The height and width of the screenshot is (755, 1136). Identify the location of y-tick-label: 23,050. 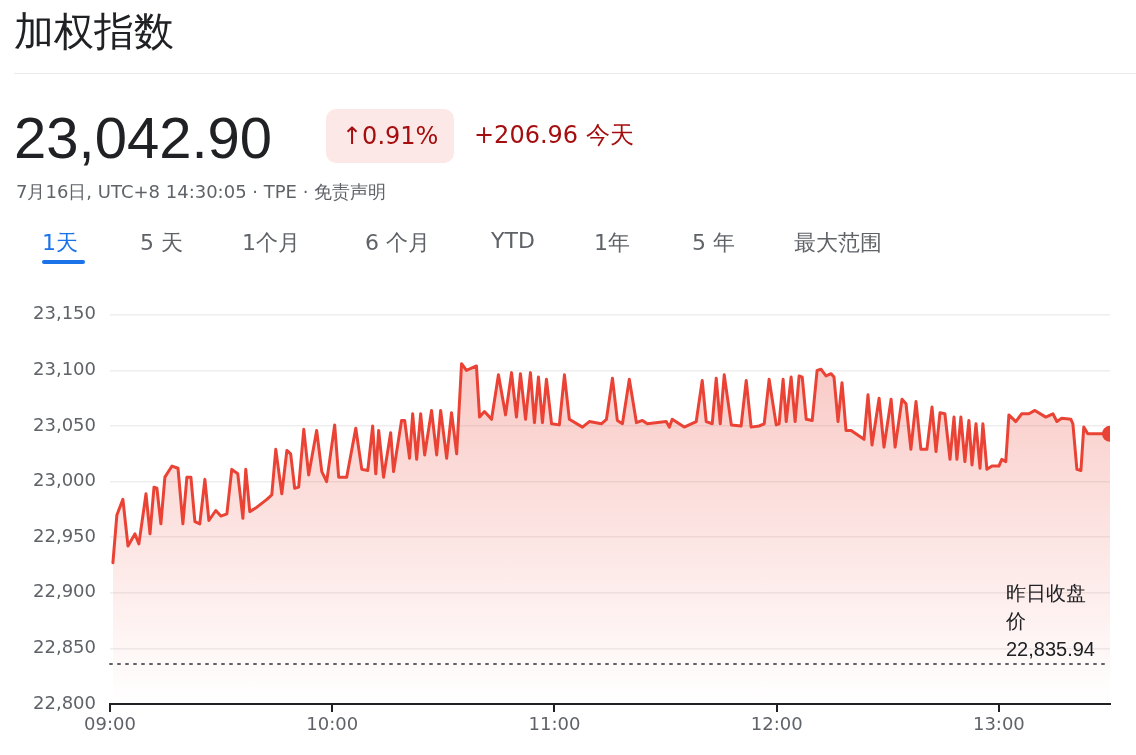
(64, 424).